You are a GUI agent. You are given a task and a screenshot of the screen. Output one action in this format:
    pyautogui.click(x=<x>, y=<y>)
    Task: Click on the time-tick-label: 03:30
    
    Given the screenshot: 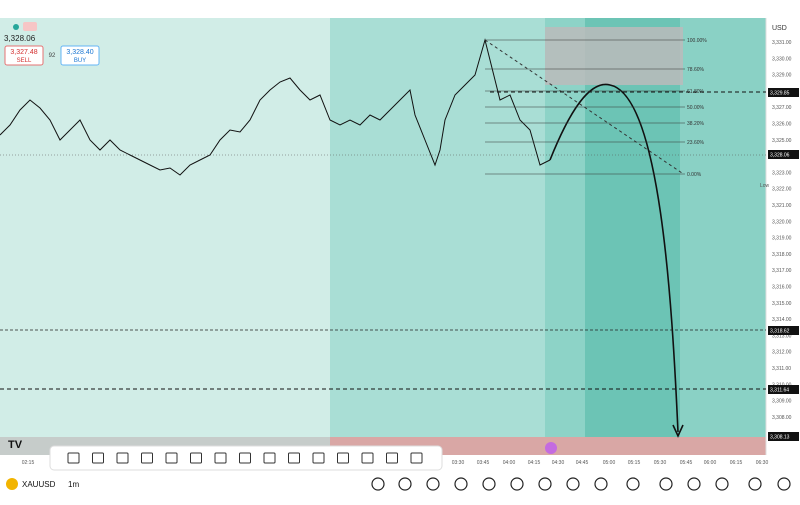 What is the action you would take?
    pyautogui.click(x=458, y=463)
    